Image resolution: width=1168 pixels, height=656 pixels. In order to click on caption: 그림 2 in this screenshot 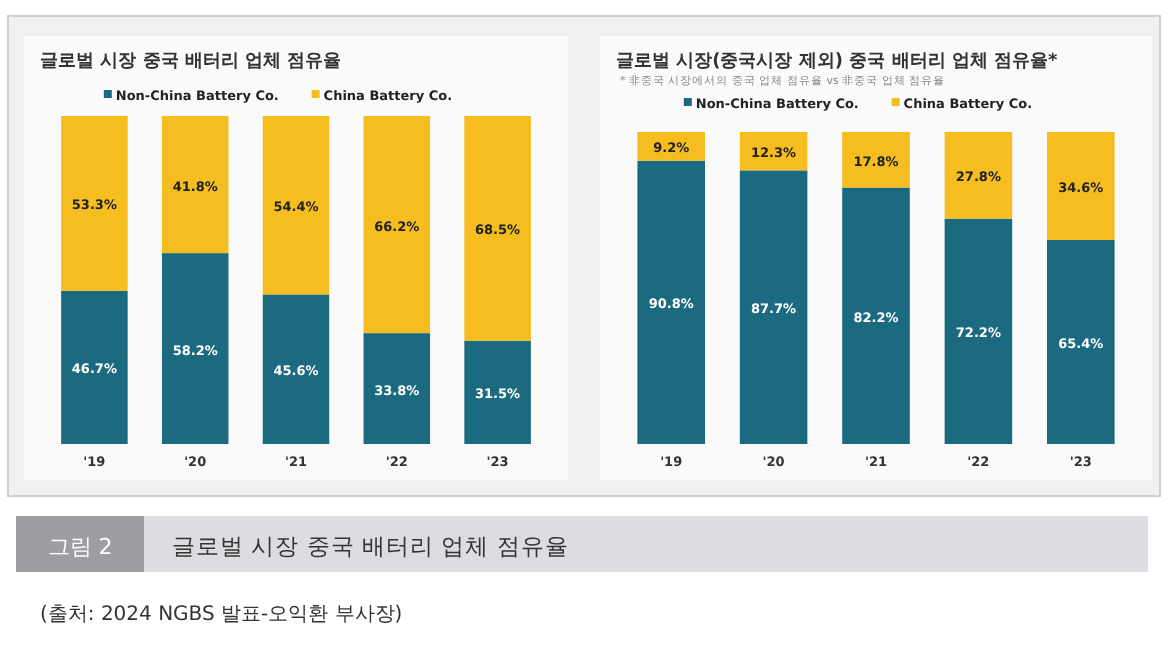, I will do `click(80, 547)`.